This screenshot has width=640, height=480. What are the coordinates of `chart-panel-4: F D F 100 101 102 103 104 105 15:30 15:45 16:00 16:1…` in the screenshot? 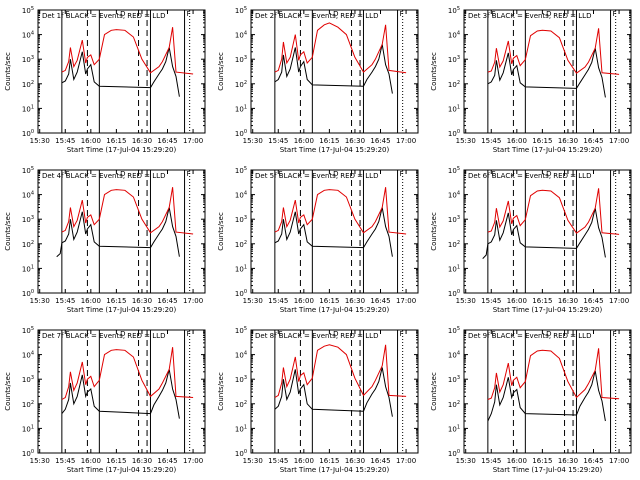 It's located at (106, 240).